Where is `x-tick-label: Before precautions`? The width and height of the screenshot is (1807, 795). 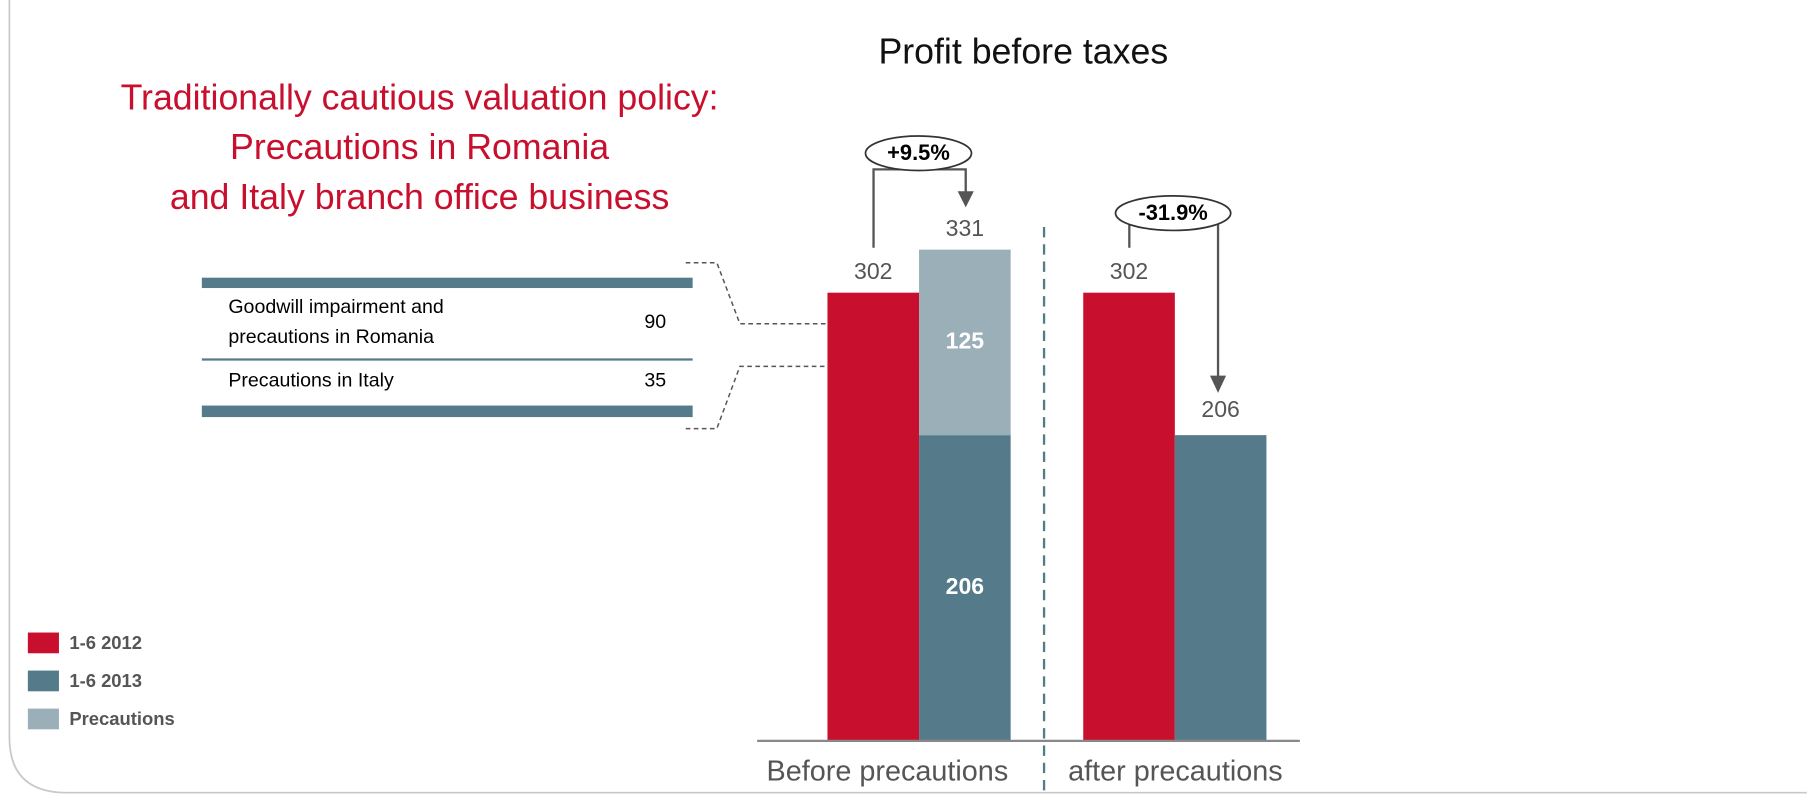
x-tick-label: Before precautions is located at coordinates (888, 772).